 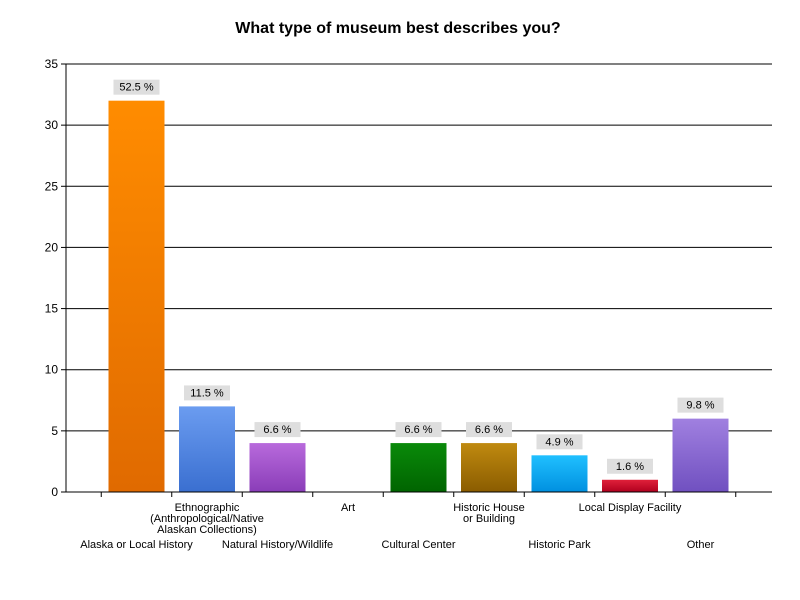 What do you see at coordinates (52, 247) in the screenshot?
I see `y-tick-label: 20` at bounding box center [52, 247].